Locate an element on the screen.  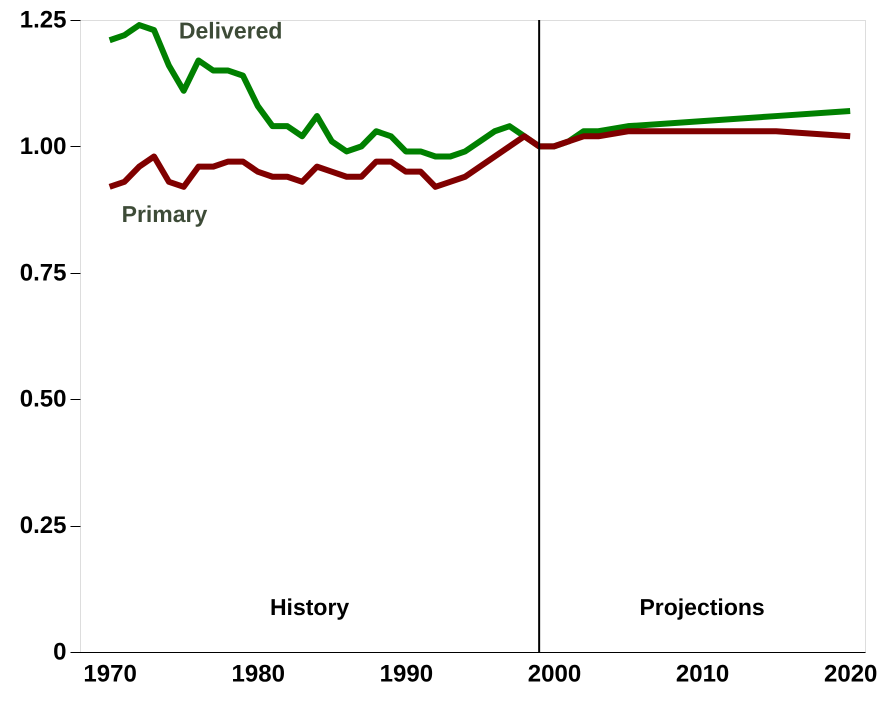
y-tick-label: 0.50 is located at coordinates (43, 399).